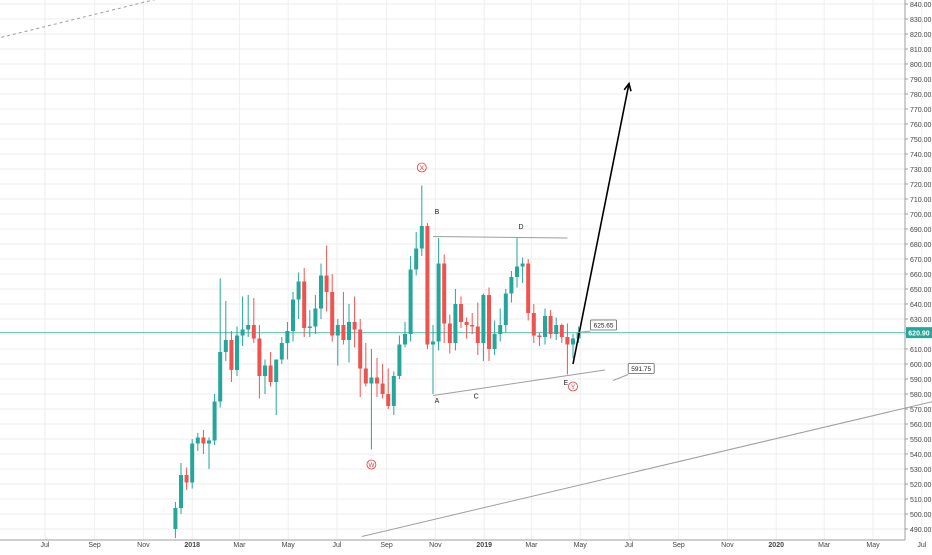 This screenshot has height=555, width=932. Describe the element at coordinates (921, 110) in the screenshot. I see `y-tick-label: 770.00` at that location.